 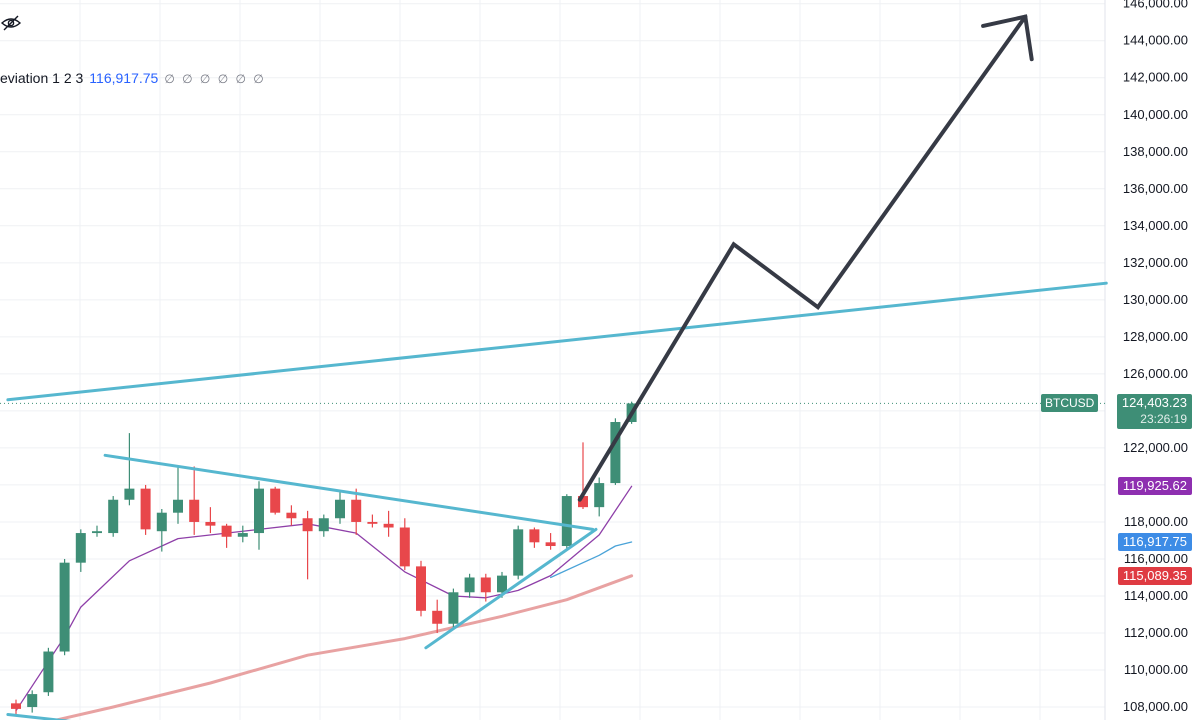 What do you see at coordinates (1155, 225) in the screenshot?
I see `y-tick-label: 134,000.00` at bounding box center [1155, 225].